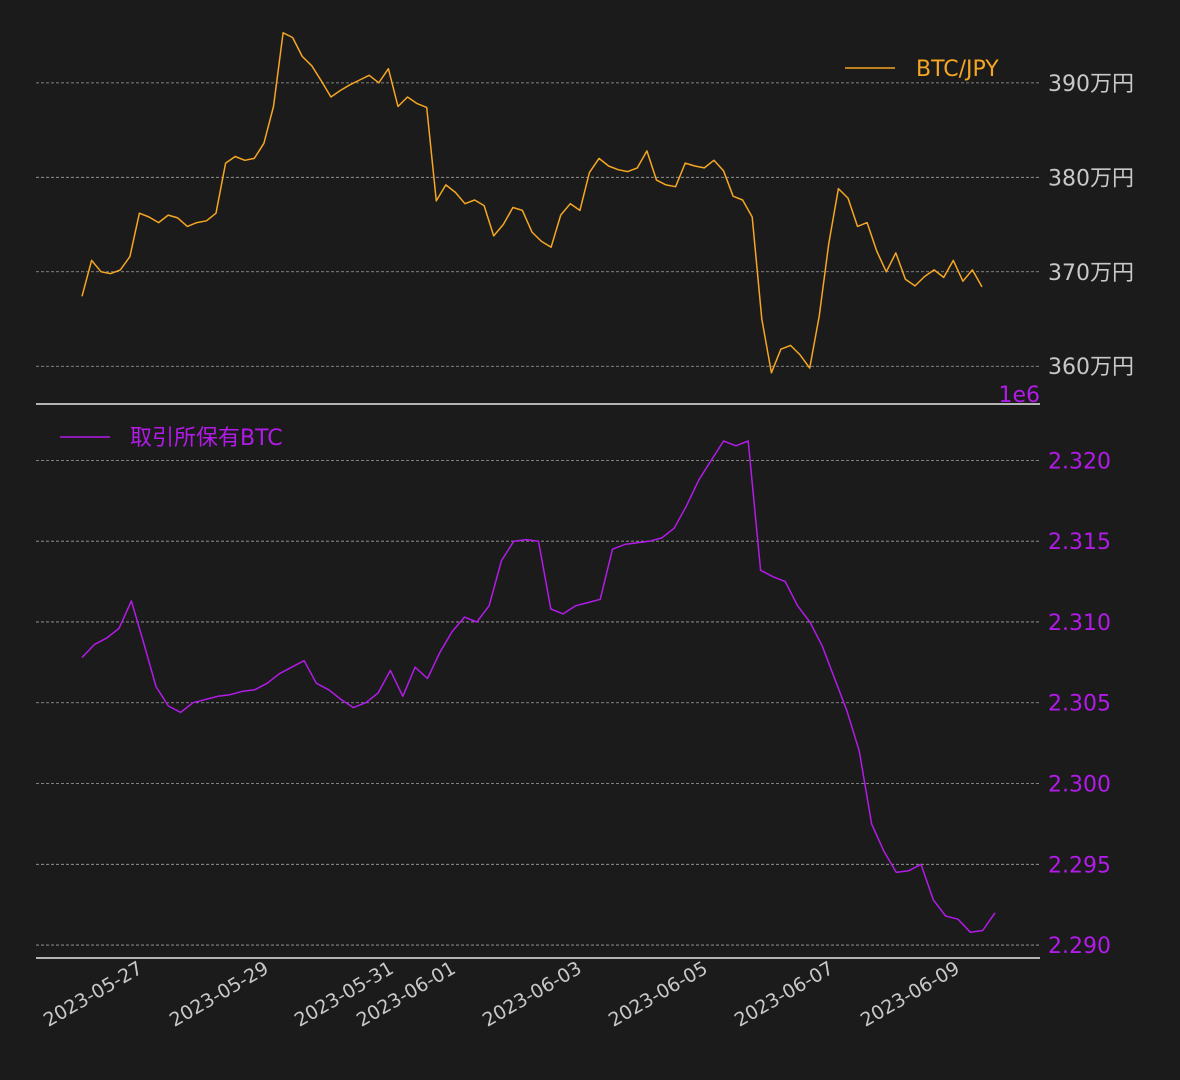 The height and width of the screenshot is (1080, 1180). I want to click on x-tick-label: 2023-06-03, so click(532, 994).